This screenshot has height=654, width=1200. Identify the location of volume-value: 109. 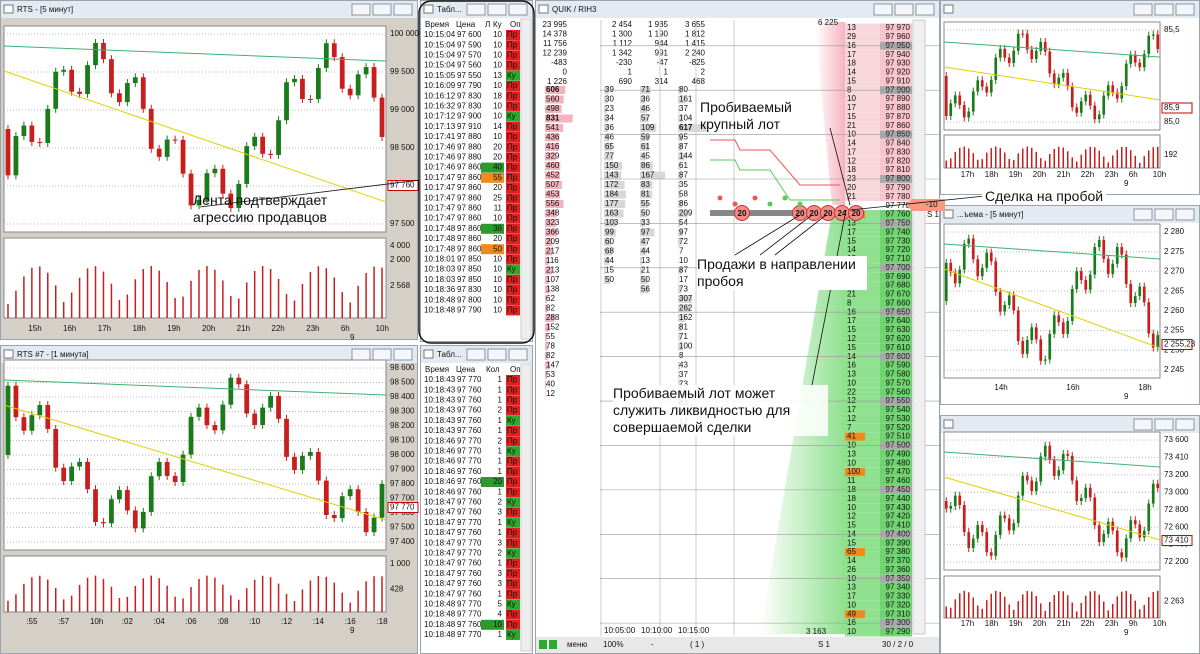
(648, 127).